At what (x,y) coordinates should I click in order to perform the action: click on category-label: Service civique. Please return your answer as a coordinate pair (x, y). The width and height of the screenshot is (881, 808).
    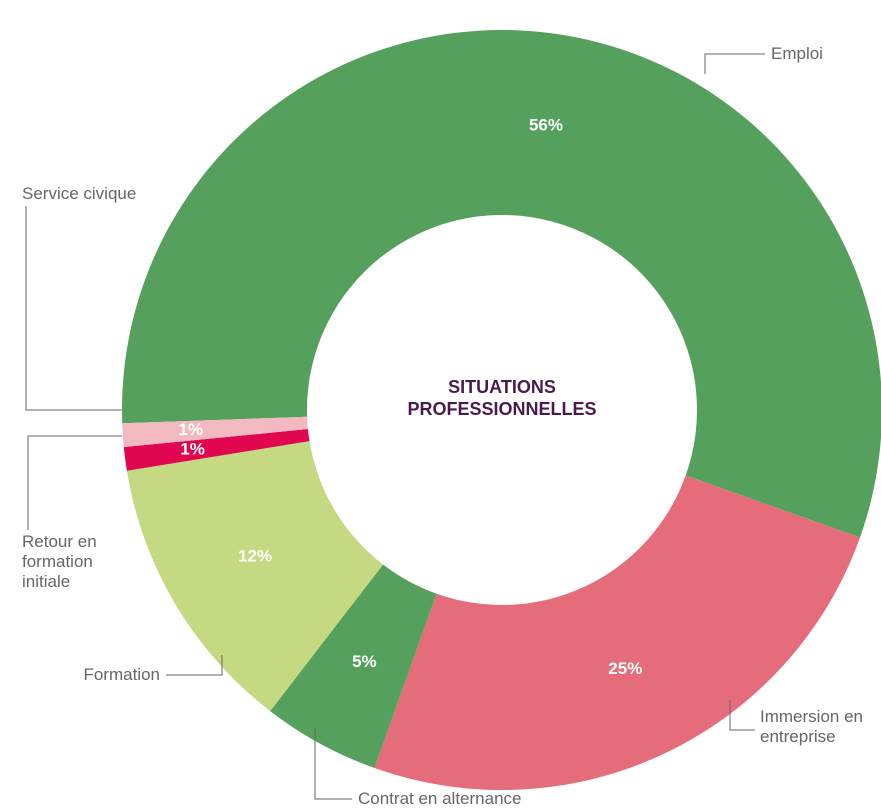
    Looking at the image, I should click on (79, 193).